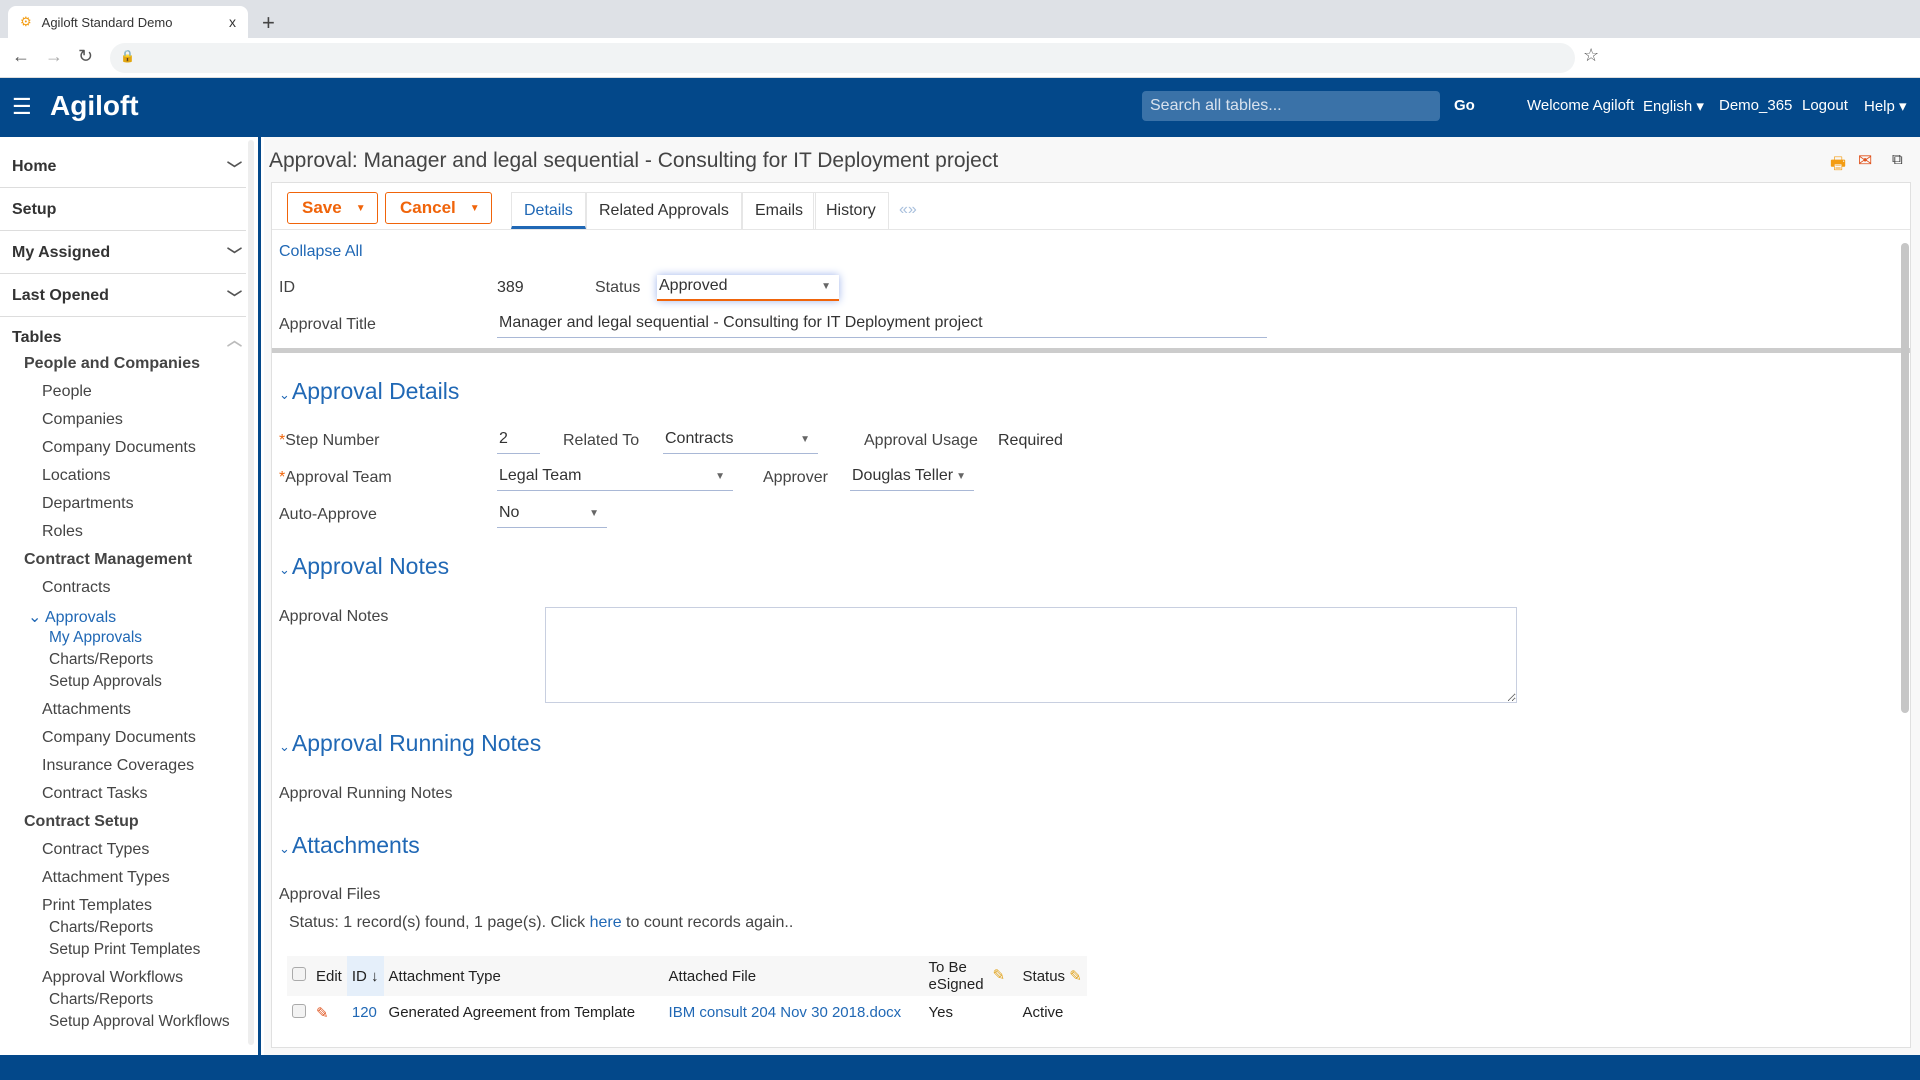 The image size is (1920, 1080). What do you see at coordinates (88, 504) in the screenshot?
I see `sidebar-item: Departments` at bounding box center [88, 504].